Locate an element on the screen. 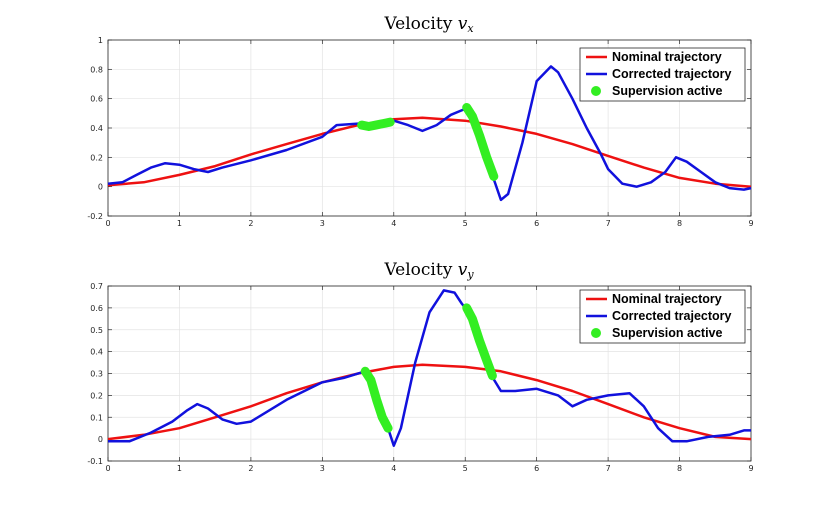 This screenshot has height=518, width=830. chart-title: Velocity vy is located at coordinates (428, 270).